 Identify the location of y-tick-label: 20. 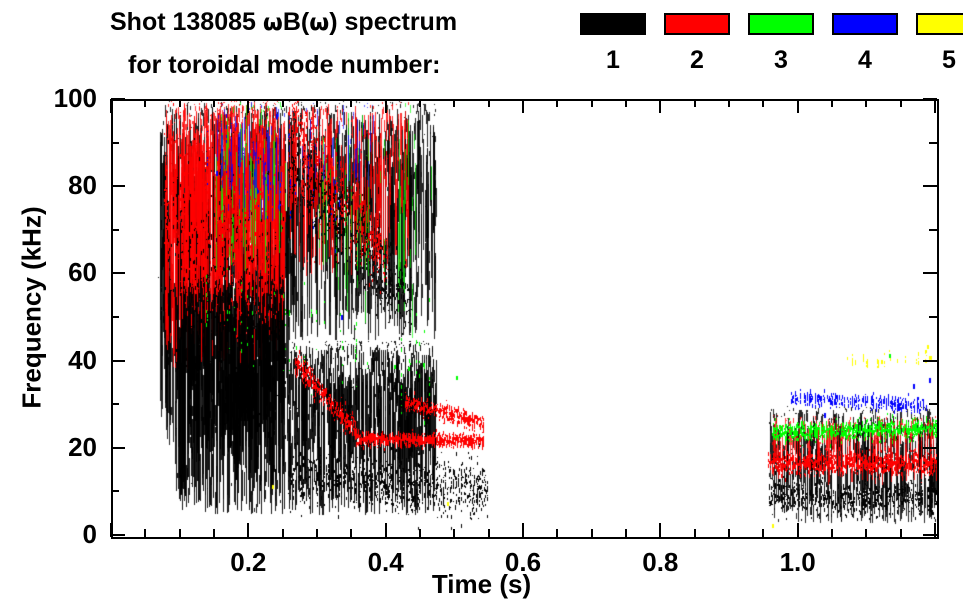
(82, 446).